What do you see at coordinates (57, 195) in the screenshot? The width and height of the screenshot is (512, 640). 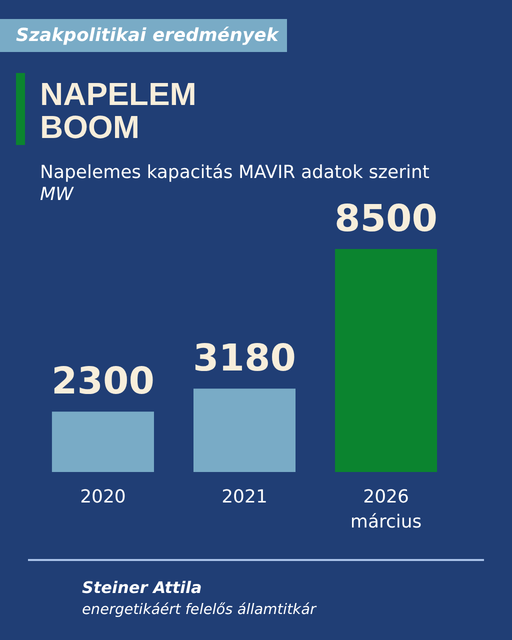 I see `y-axis-title: MW` at bounding box center [57, 195].